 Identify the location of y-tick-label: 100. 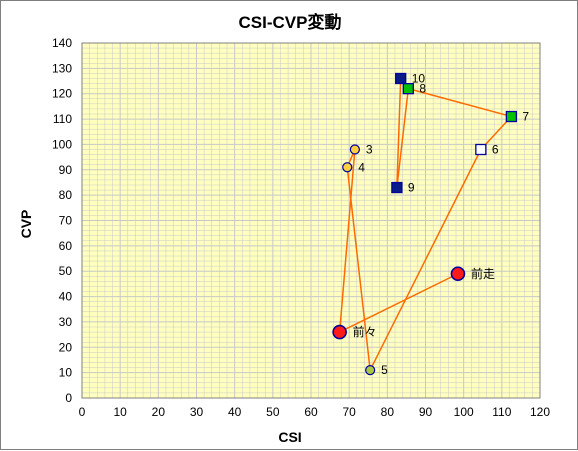
(62, 144).